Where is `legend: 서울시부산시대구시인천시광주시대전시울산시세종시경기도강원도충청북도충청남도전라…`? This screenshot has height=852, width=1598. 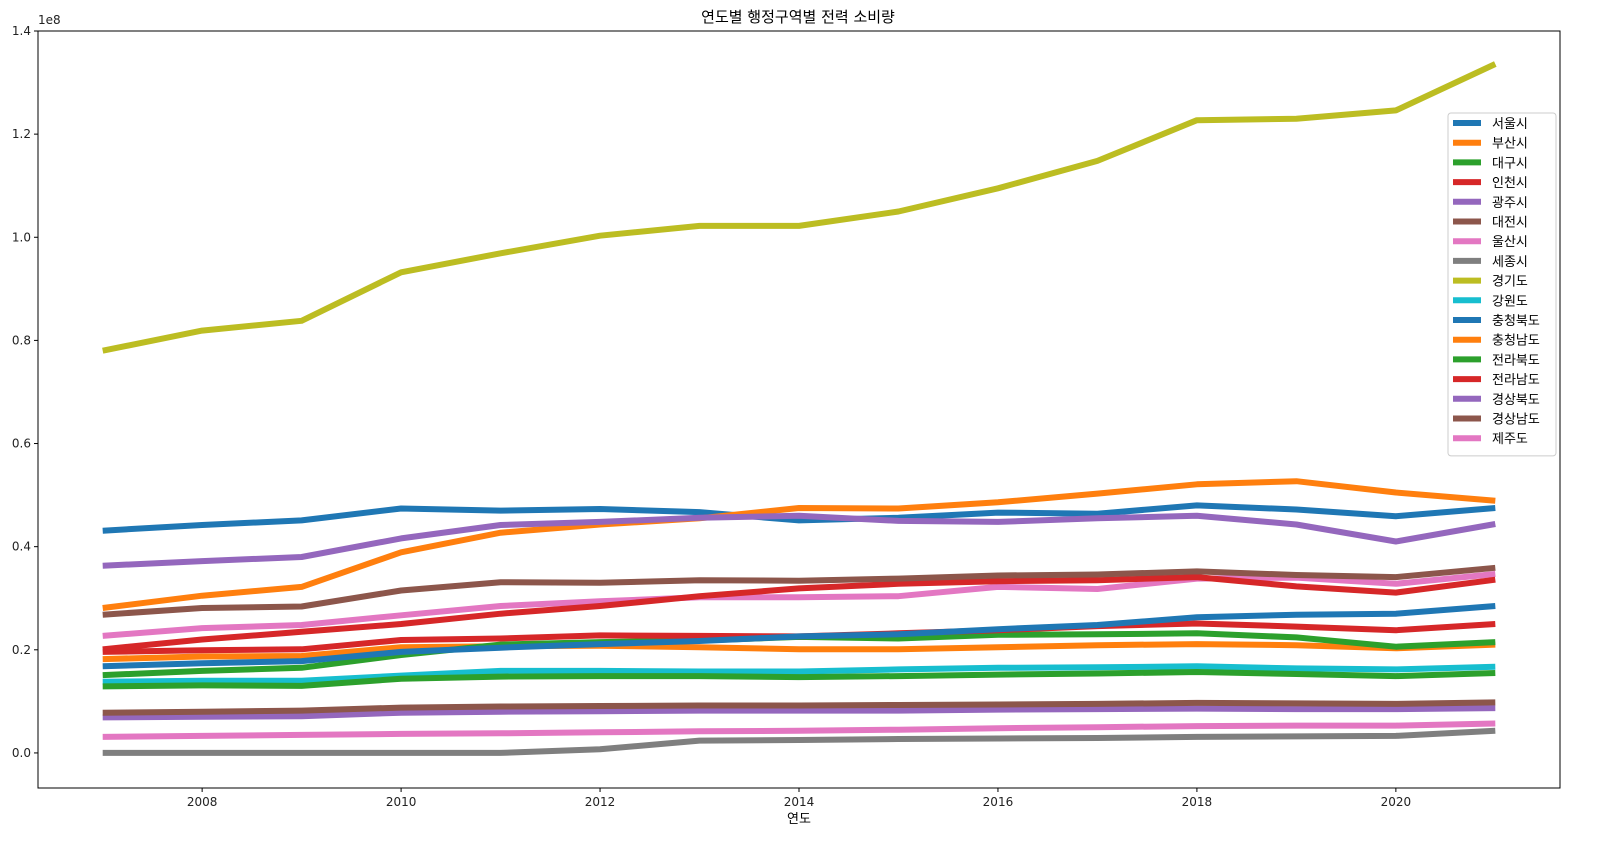 legend: 서울시부산시대구시인천시광주시대전시울산시세종시경기도강원도충청북도충청남도전라… is located at coordinates (1502, 284).